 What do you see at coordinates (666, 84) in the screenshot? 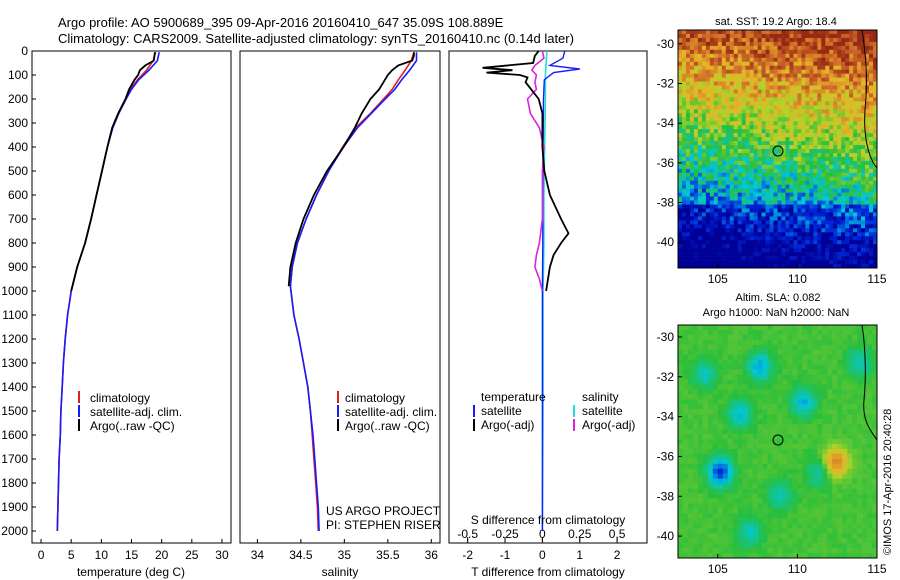
I see `lat-tick-label: -32` at bounding box center [666, 84].